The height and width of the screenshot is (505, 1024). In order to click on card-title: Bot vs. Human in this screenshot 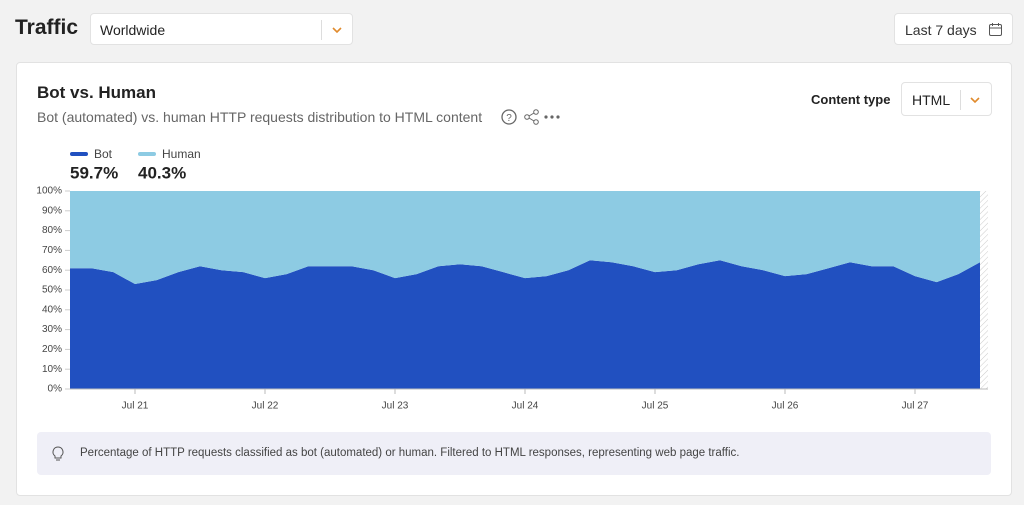, I will do `click(97, 92)`.